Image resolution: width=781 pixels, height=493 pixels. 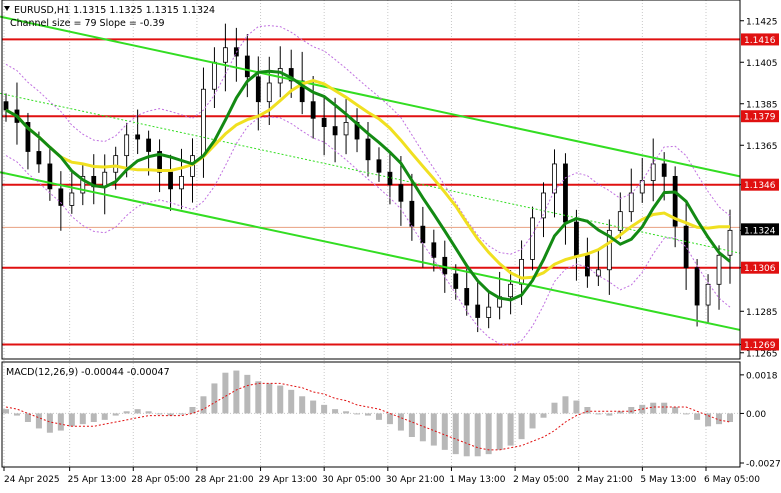 What do you see at coordinates (762, 22) in the screenshot?
I see `y-tick-label: 1.1425` at bounding box center [762, 22].